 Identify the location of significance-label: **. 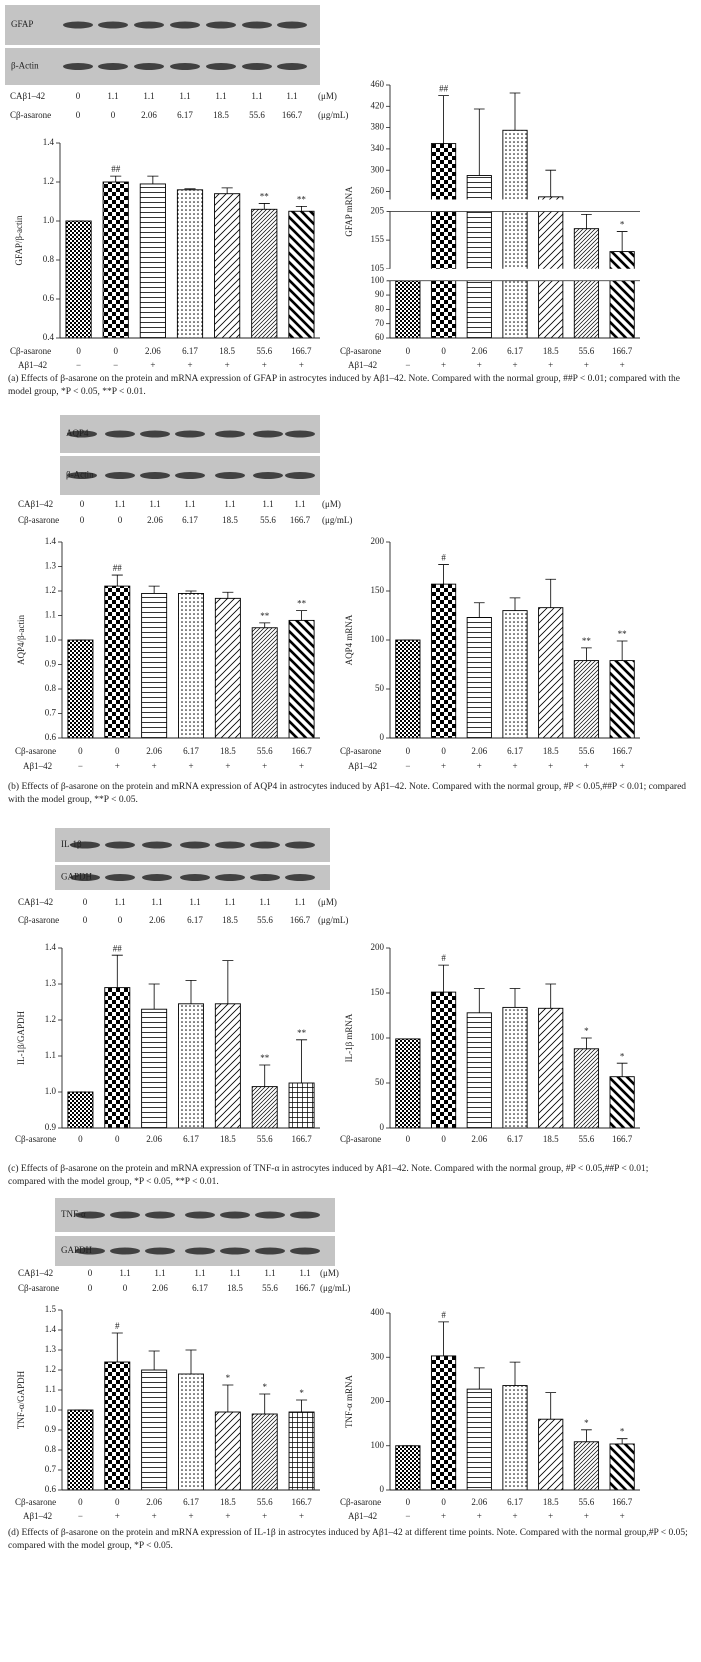
(302, 604).